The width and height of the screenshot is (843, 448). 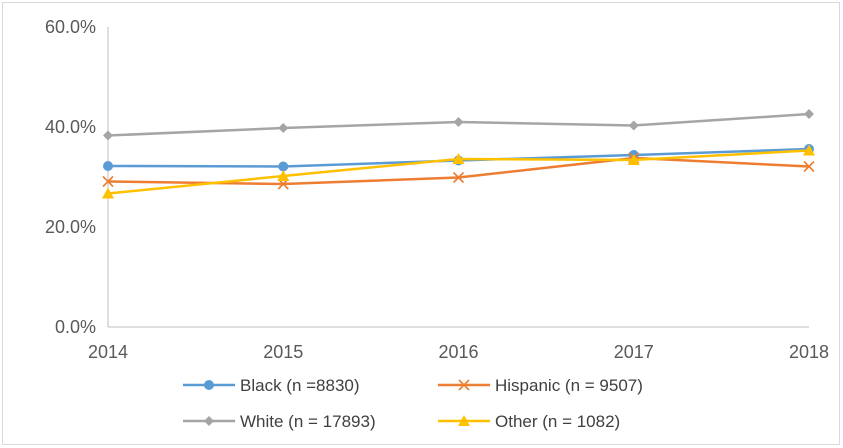 What do you see at coordinates (569, 385) in the screenshot?
I see `legend-label: Hispanic (n = 9507)` at bounding box center [569, 385].